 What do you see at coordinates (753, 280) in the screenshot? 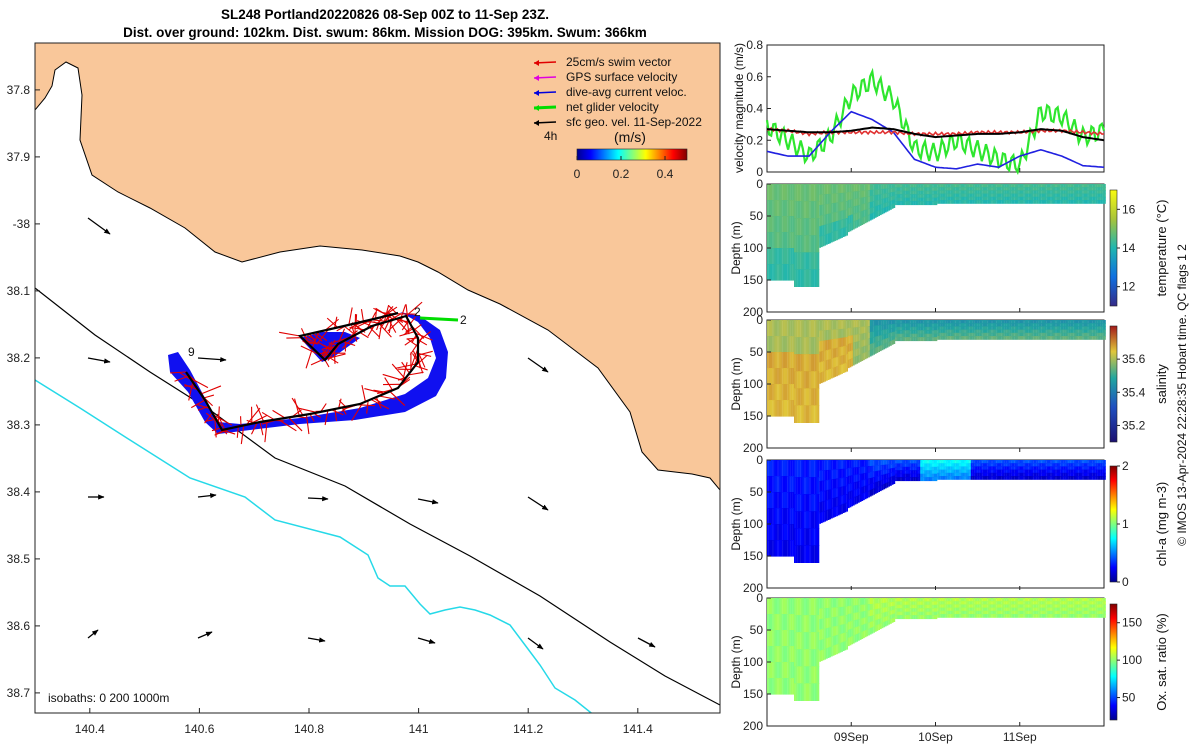
I see `depth-tick-label: 150` at bounding box center [753, 280].